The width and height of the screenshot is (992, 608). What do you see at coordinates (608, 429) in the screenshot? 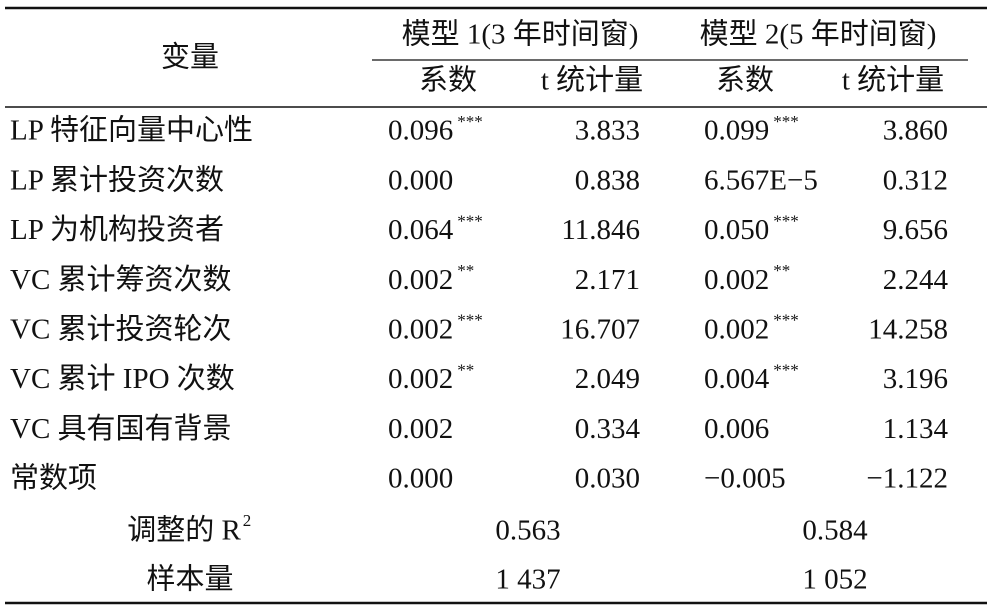
I see `t-statistic: 0.334` at bounding box center [608, 429].